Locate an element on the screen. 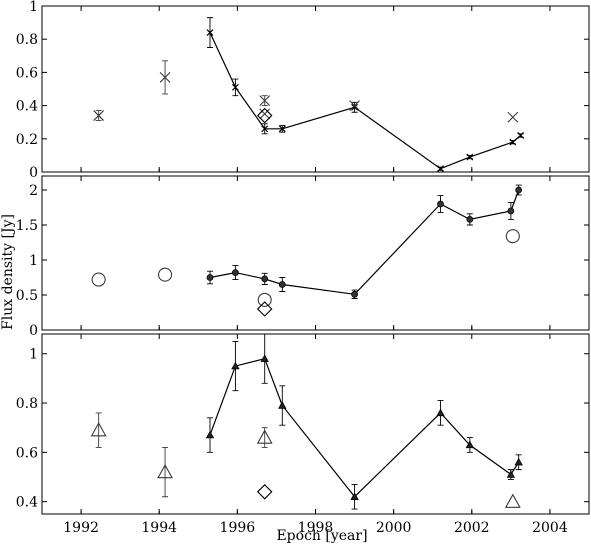  series-circle-open-large is located at coordinates (305, 268).